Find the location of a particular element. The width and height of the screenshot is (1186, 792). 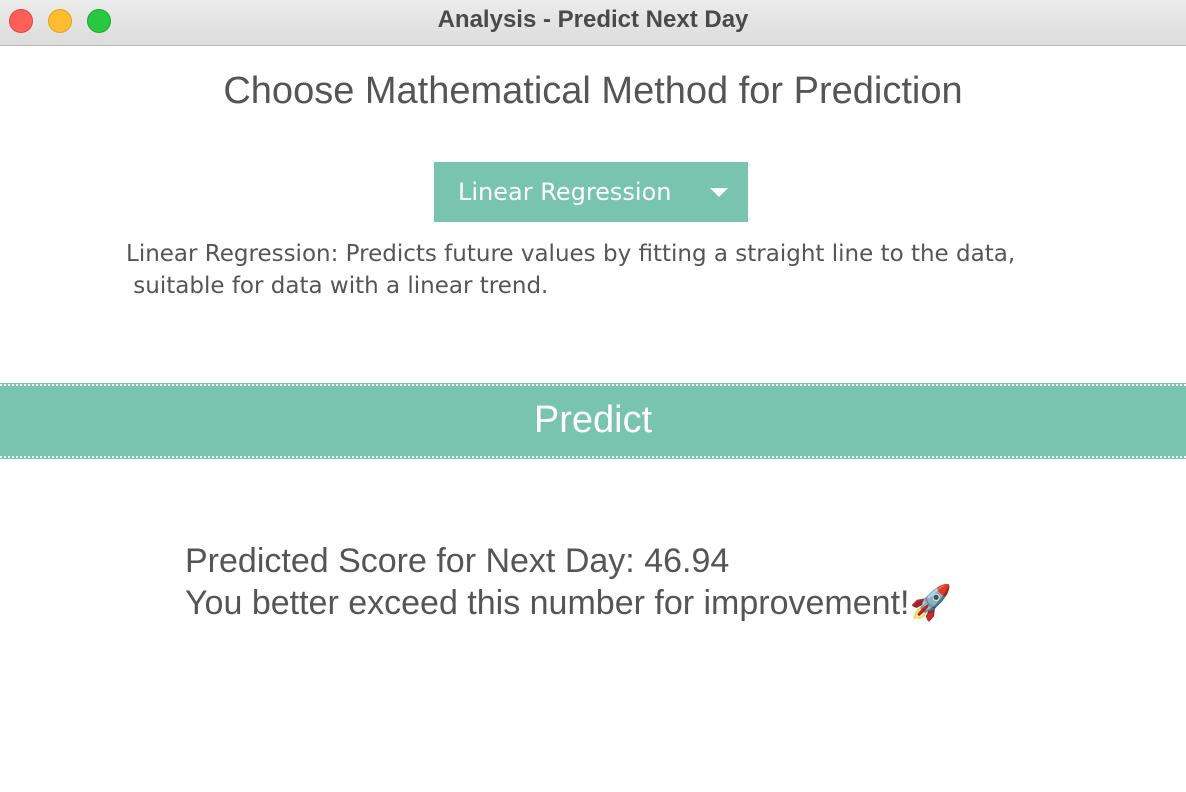

method-dropdown-value: Linear Regression is located at coordinates (565, 192).